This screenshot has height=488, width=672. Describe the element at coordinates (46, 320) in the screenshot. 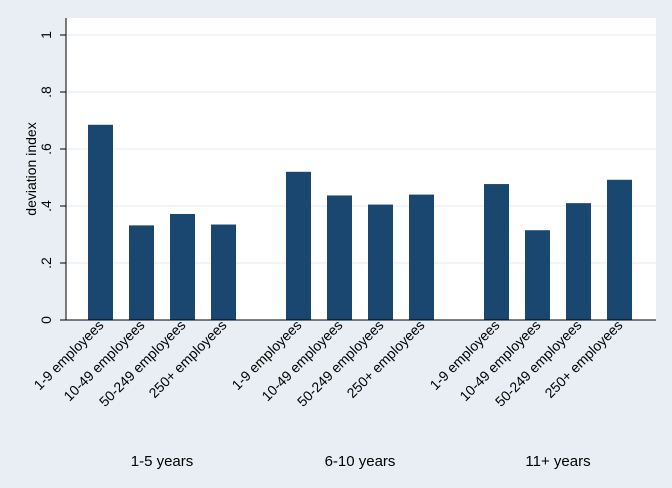

I see `y-tick-label: 0` at that location.